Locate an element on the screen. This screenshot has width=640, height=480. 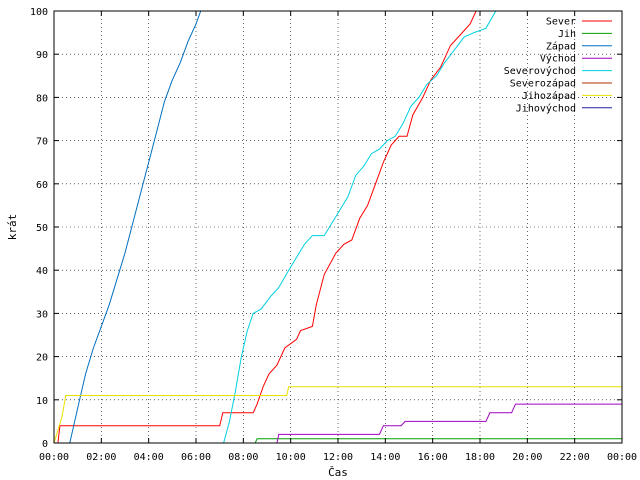
y-tick-label: 90 is located at coordinates (42, 55).